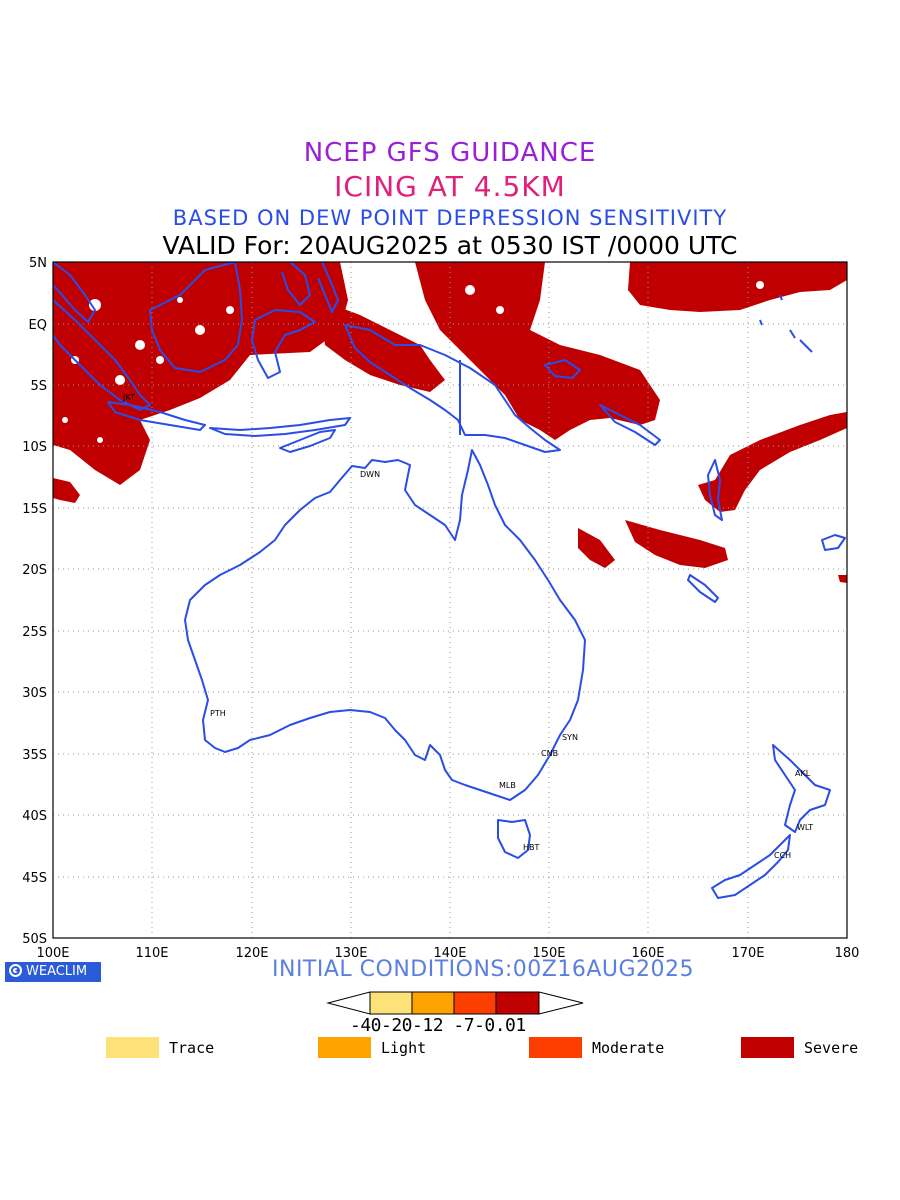 This screenshot has height=1200, width=900. What do you see at coordinates (34, 693) in the screenshot?
I see `lat-tick-label: 30S` at bounding box center [34, 693].